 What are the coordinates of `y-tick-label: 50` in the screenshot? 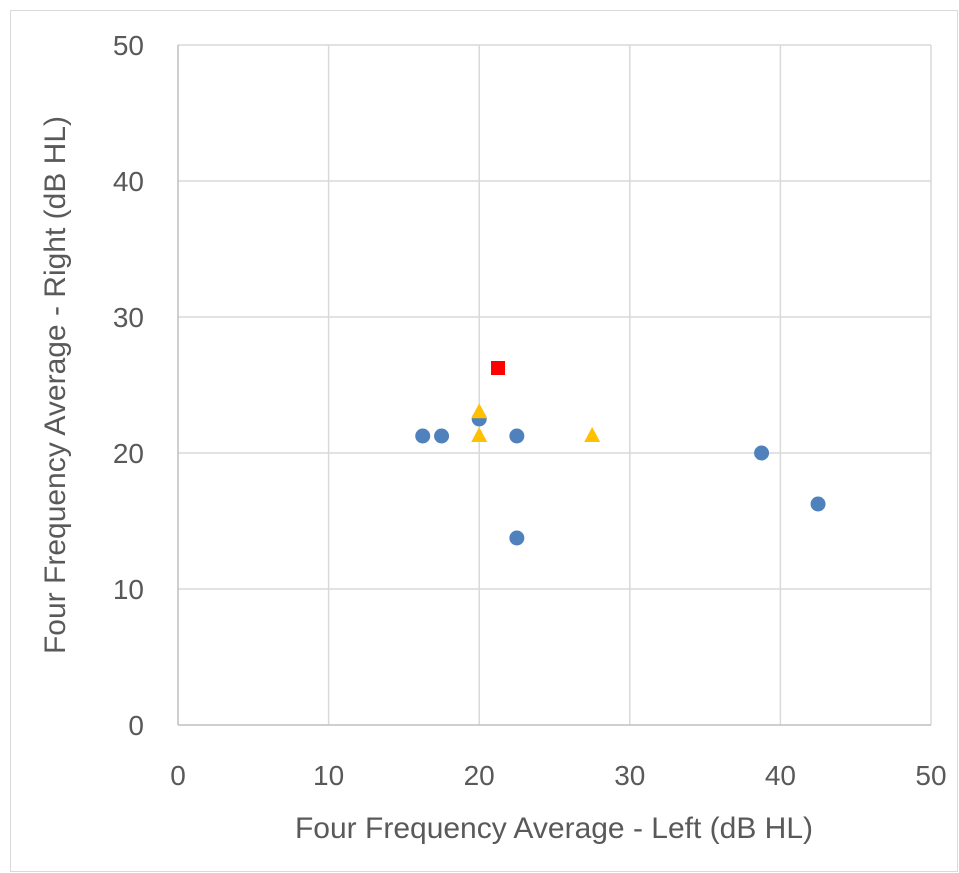 It's located at (128, 45).